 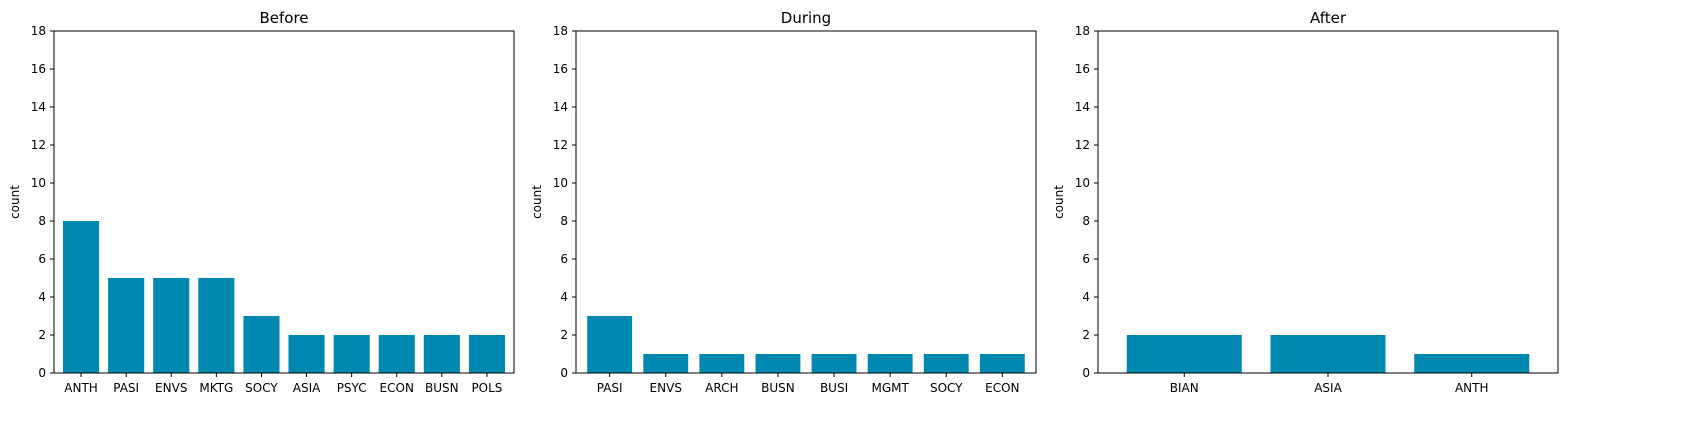 What do you see at coordinates (351, 354) in the screenshot?
I see `bar-psyc` at bounding box center [351, 354].